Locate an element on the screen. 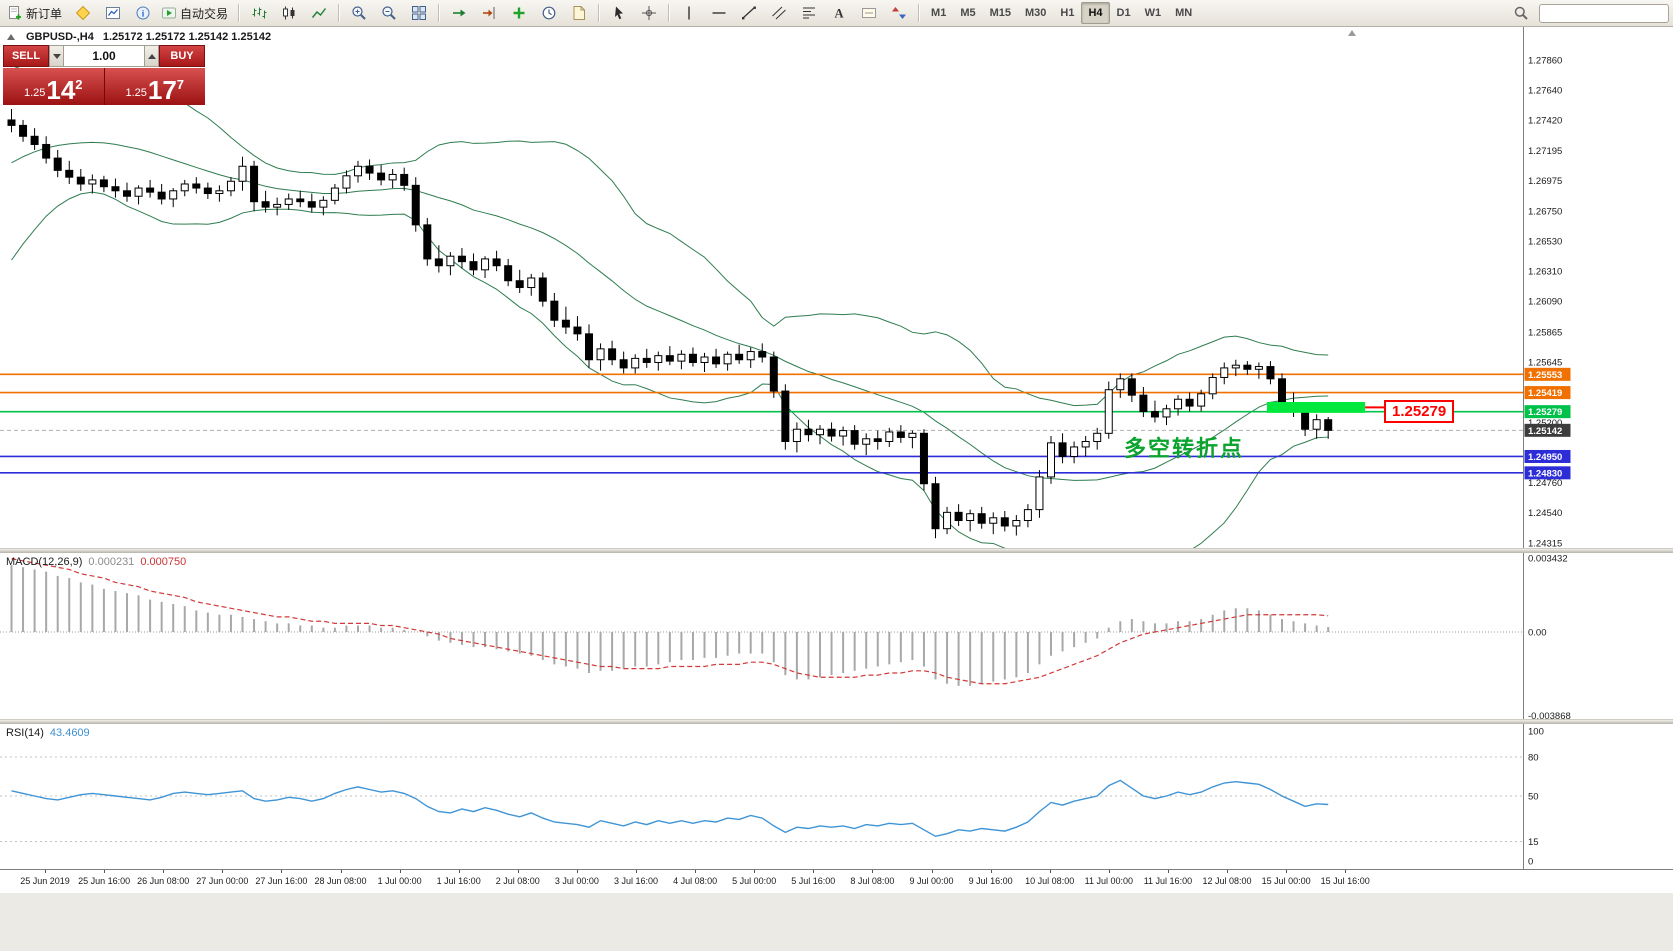  rsi-line is located at coordinates (670, 808).